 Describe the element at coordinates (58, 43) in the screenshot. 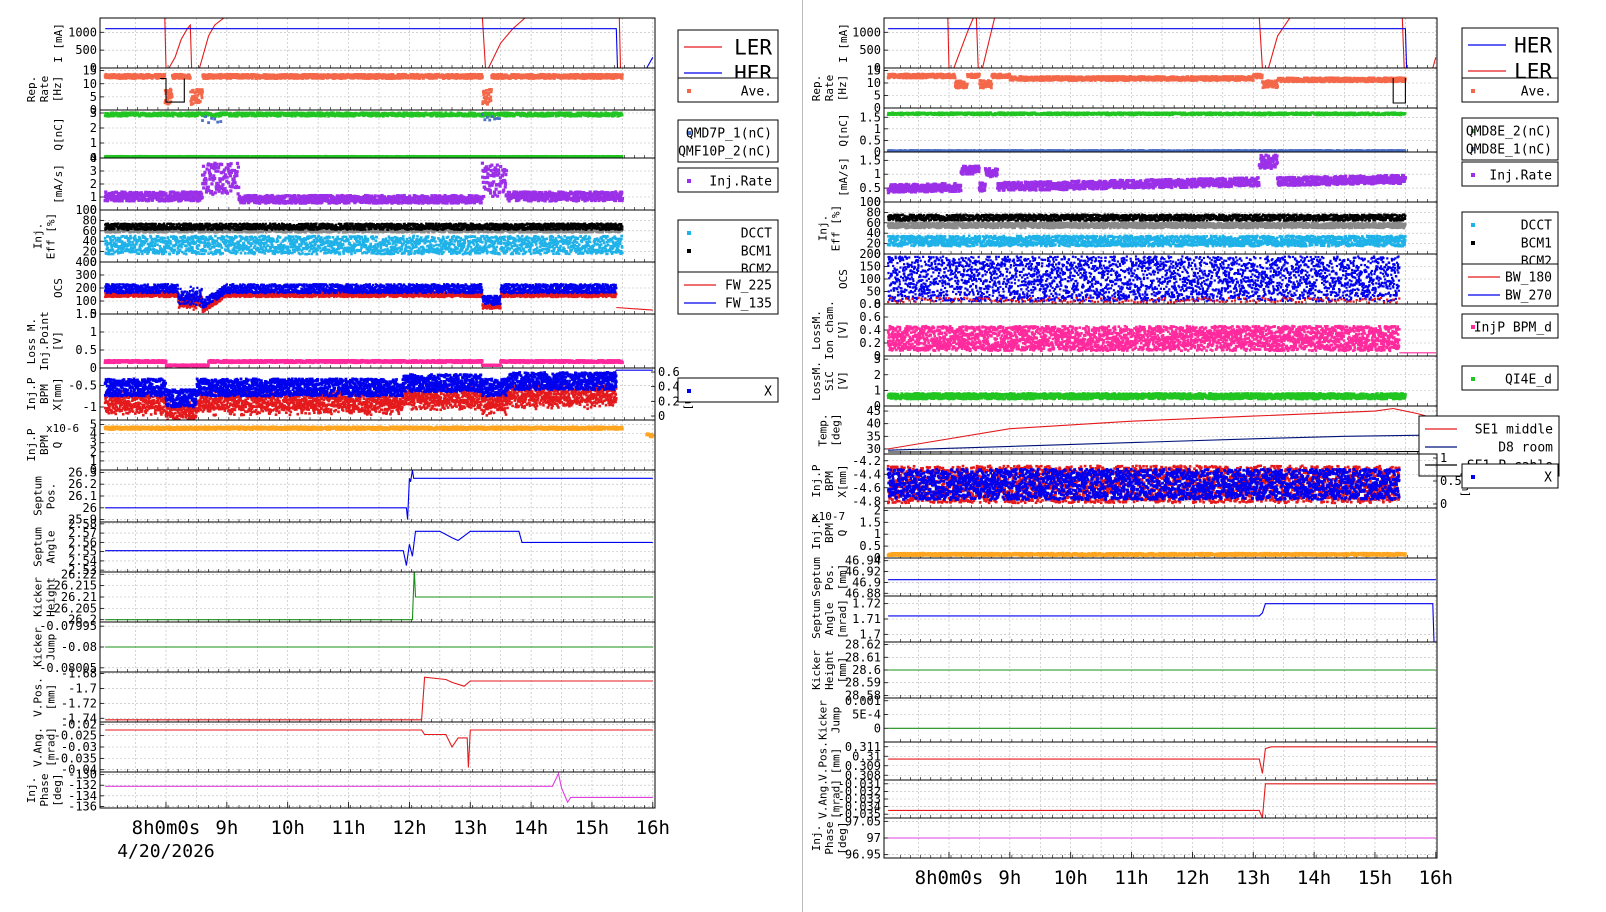

I see `y-axis-label: I [mA]` at that location.